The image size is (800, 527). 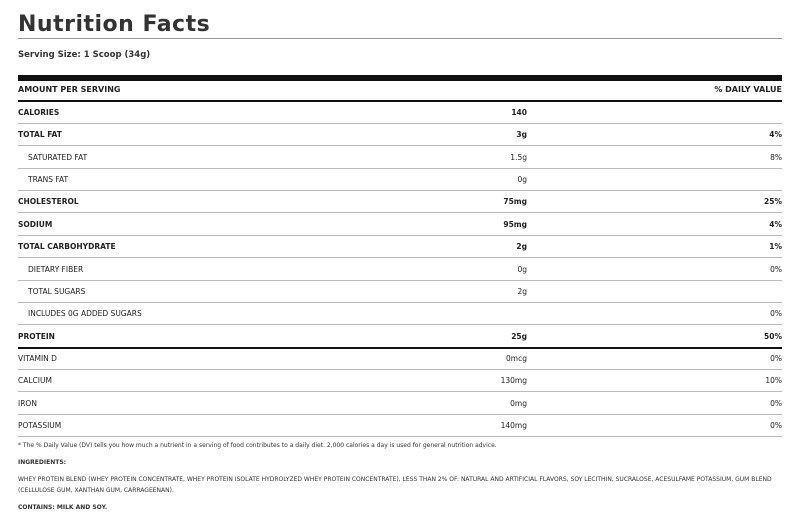 What do you see at coordinates (400, 314) in the screenshot?
I see `nutrient-row: INCLUDES 0G ADDED SUGARS 0%` at bounding box center [400, 314].